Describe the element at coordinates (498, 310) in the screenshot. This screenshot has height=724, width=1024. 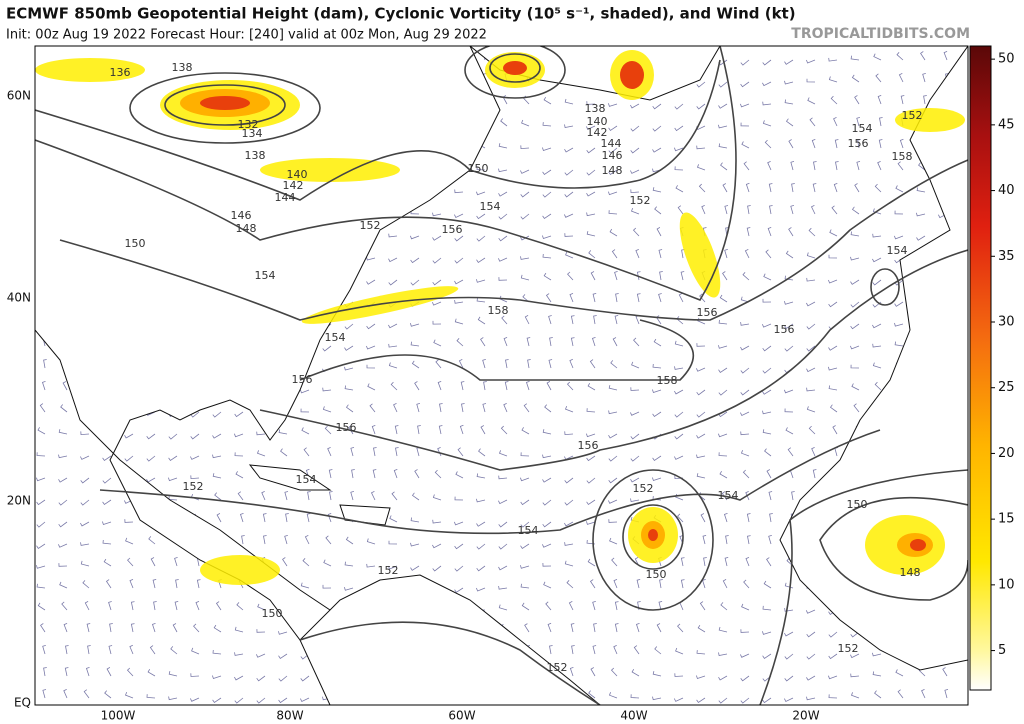
I see `contour-label: 158` at that location.